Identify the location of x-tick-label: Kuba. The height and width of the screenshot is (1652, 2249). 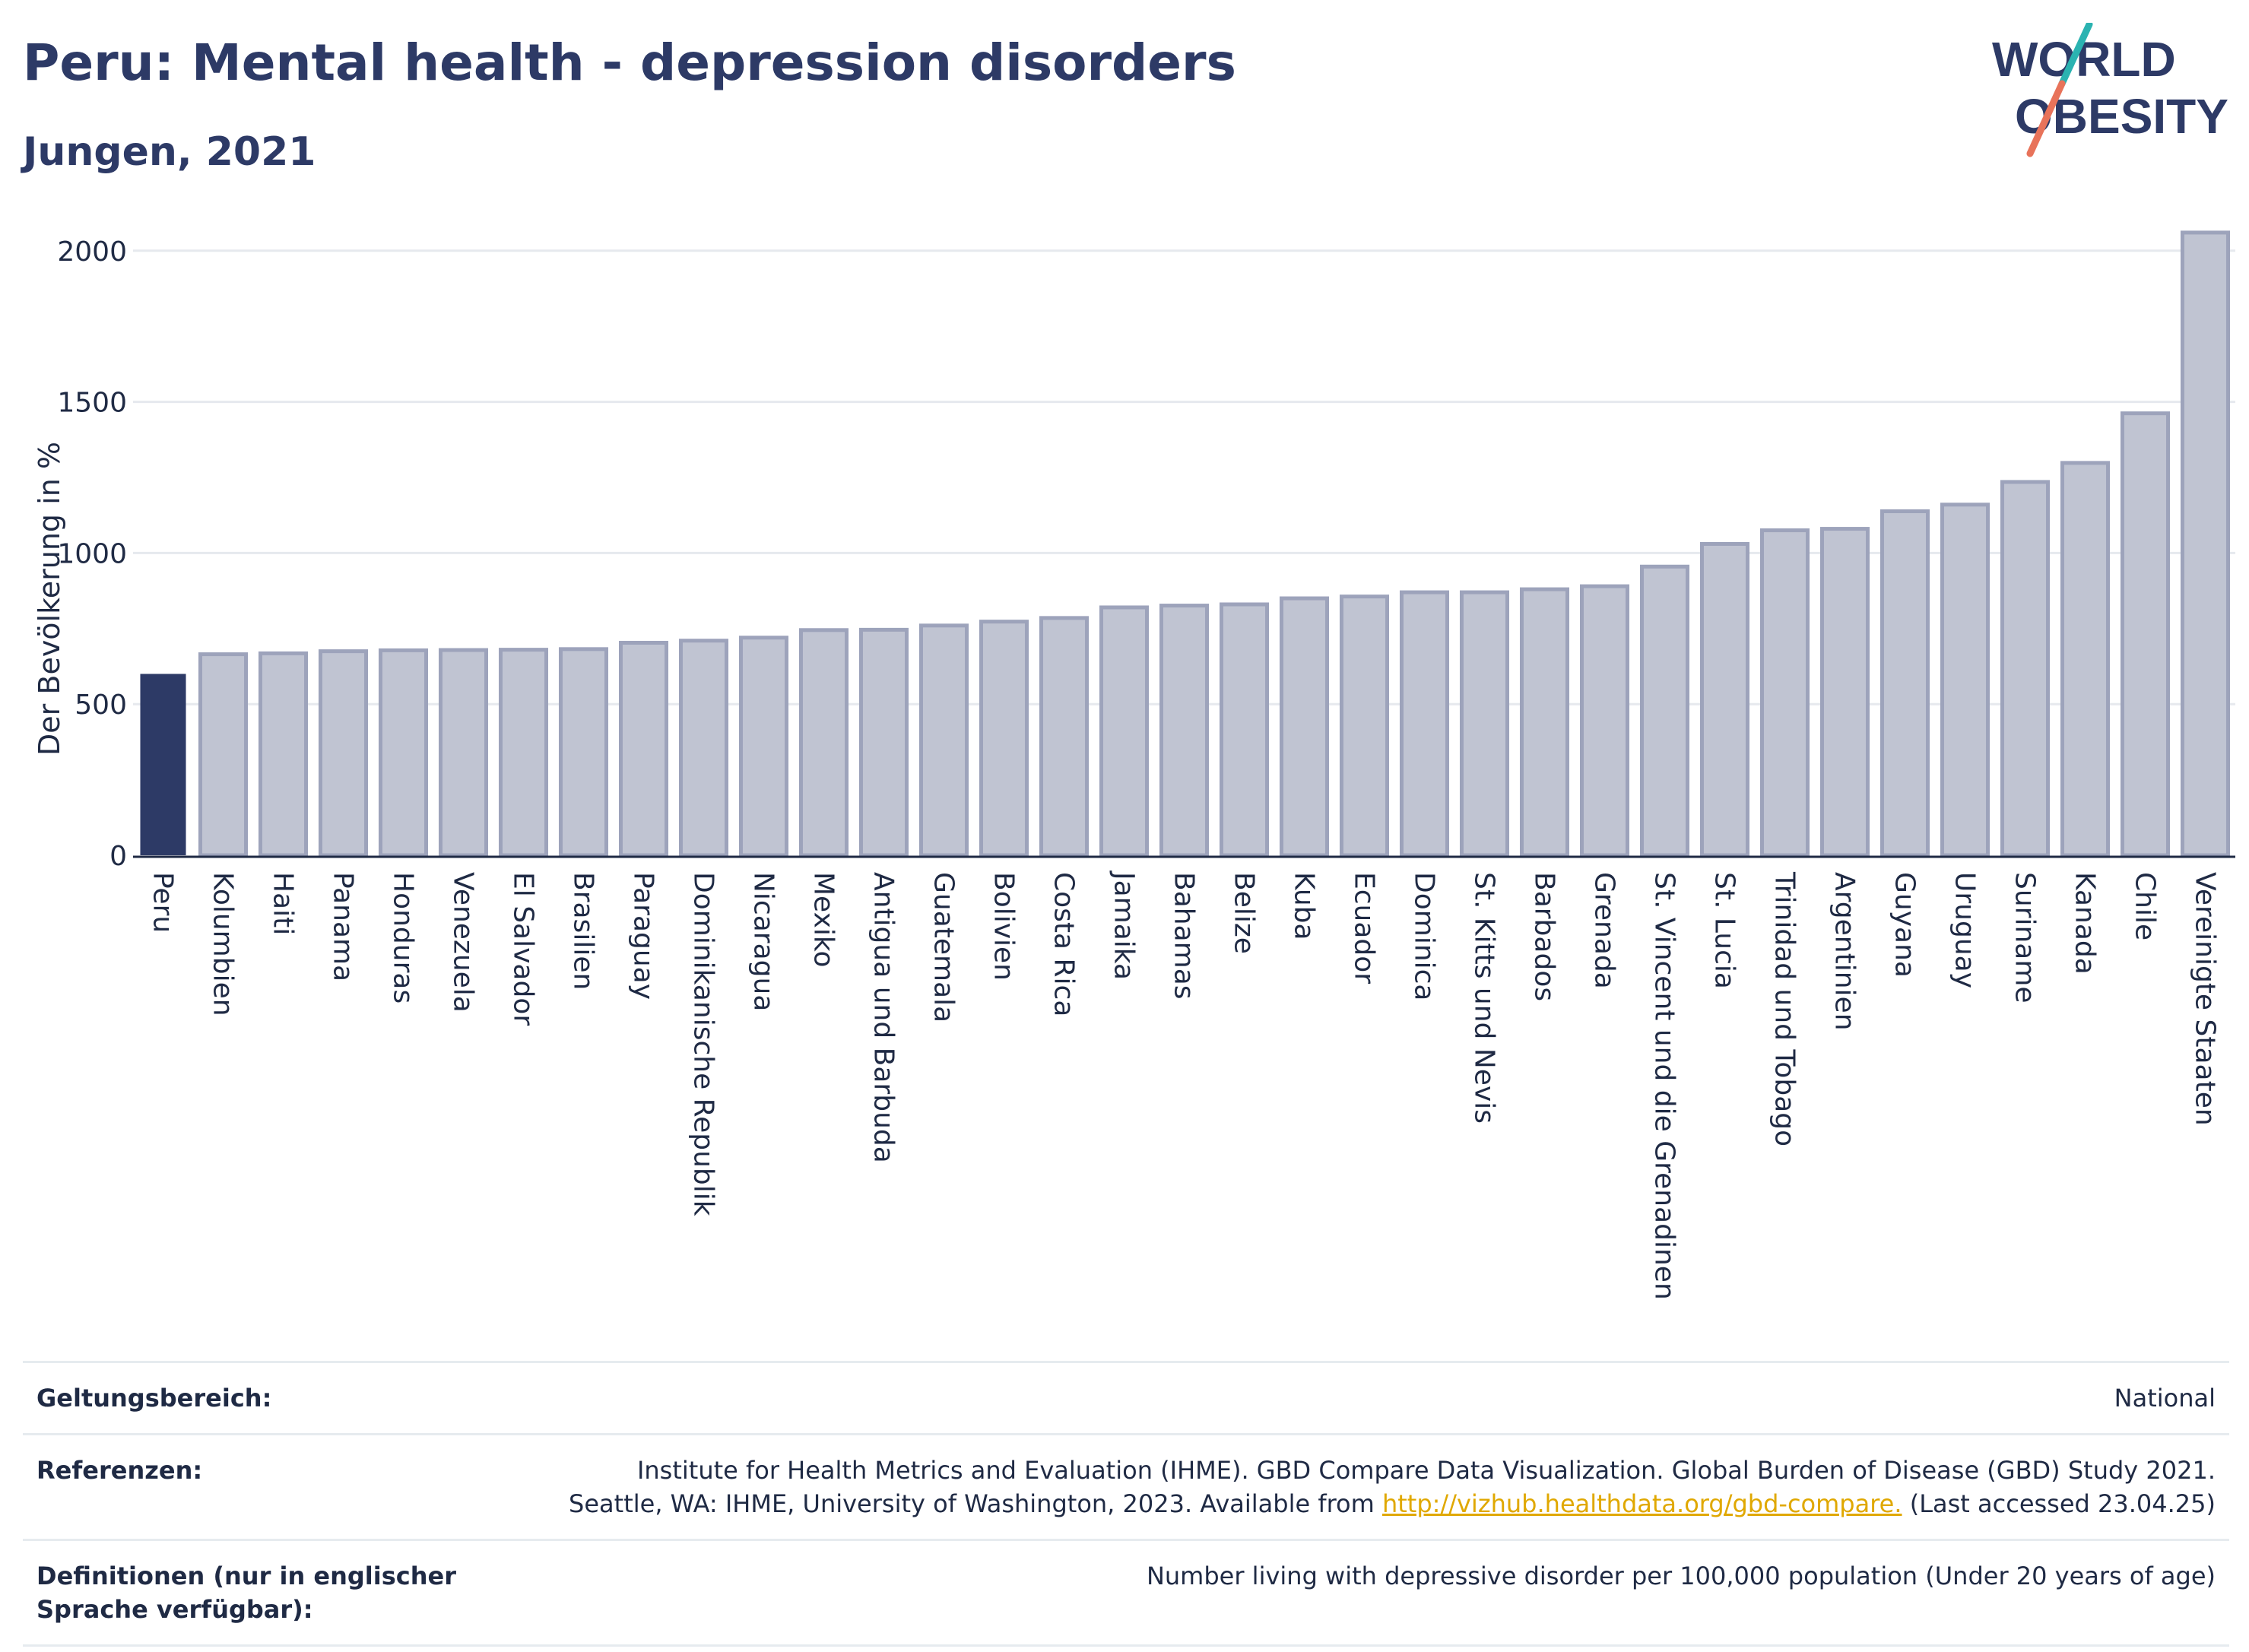
(1304, 906).